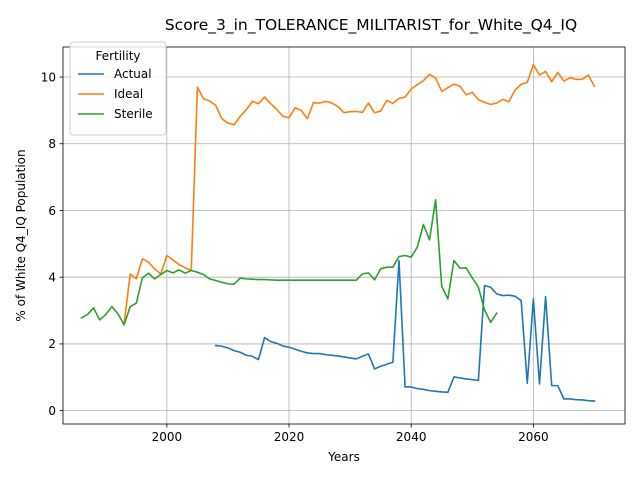 The height and width of the screenshot is (480, 640). I want to click on y-tick-label: 8, so click(52, 144).